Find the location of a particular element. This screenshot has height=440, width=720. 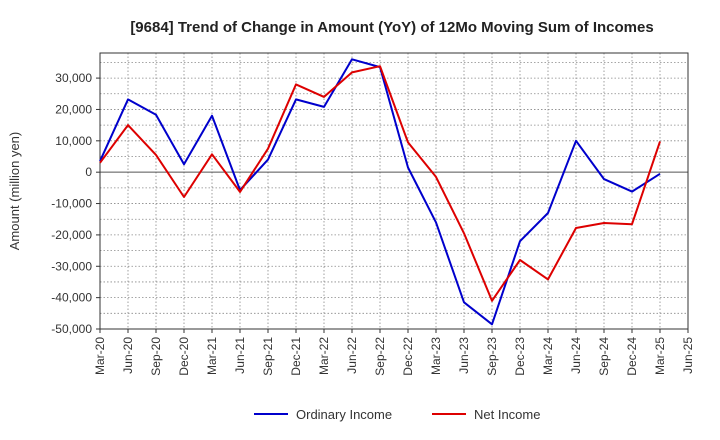

x-tick-label: Jun-21 is located at coordinates (240, 355).